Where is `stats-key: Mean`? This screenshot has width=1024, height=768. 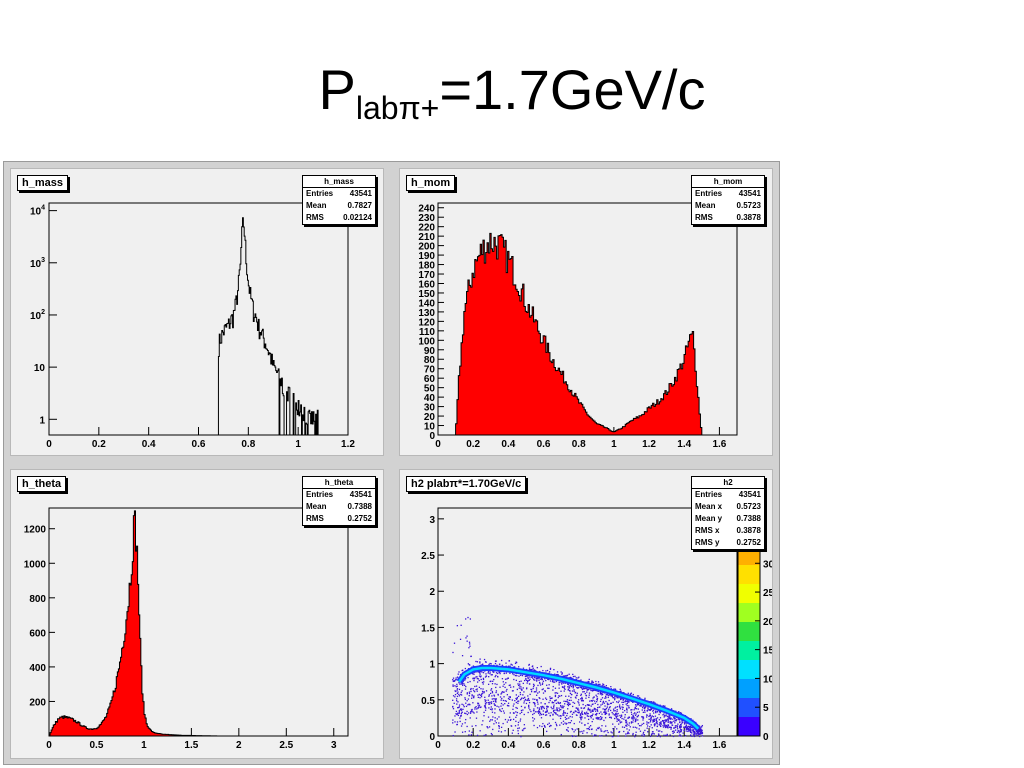
stats-key: Mean is located at coordinates (316, 506).